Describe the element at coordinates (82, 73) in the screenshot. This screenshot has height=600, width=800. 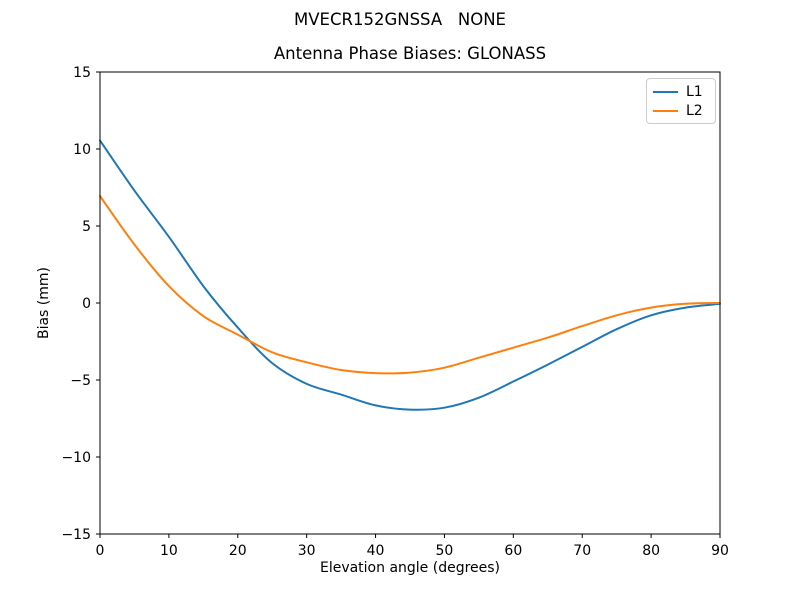
I see `y-tick-label: 15` at that location.